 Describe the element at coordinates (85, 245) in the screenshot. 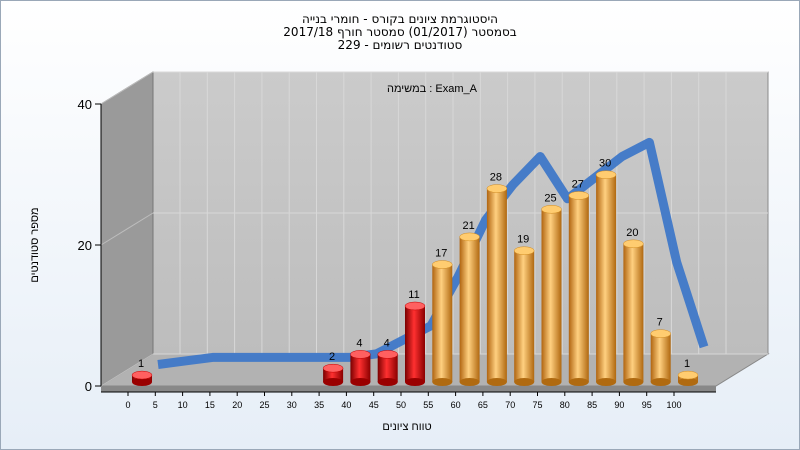

I see `y-tick-label: 20` at that location.